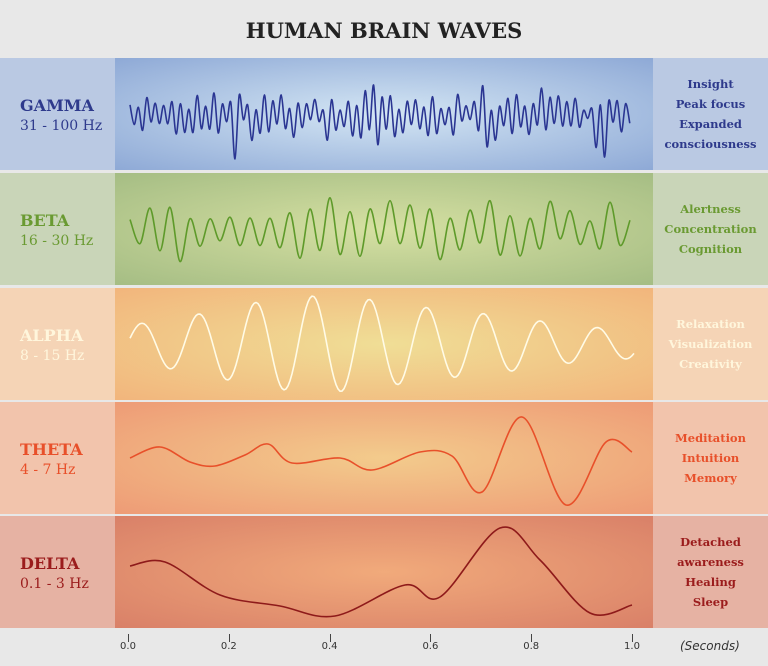 The width and height of the screenshot is (768, 666). What do you see at coordinates (710, 104) in the screenshot?
I see `effect-label: Peak focus` at bounding box center [710, 104].